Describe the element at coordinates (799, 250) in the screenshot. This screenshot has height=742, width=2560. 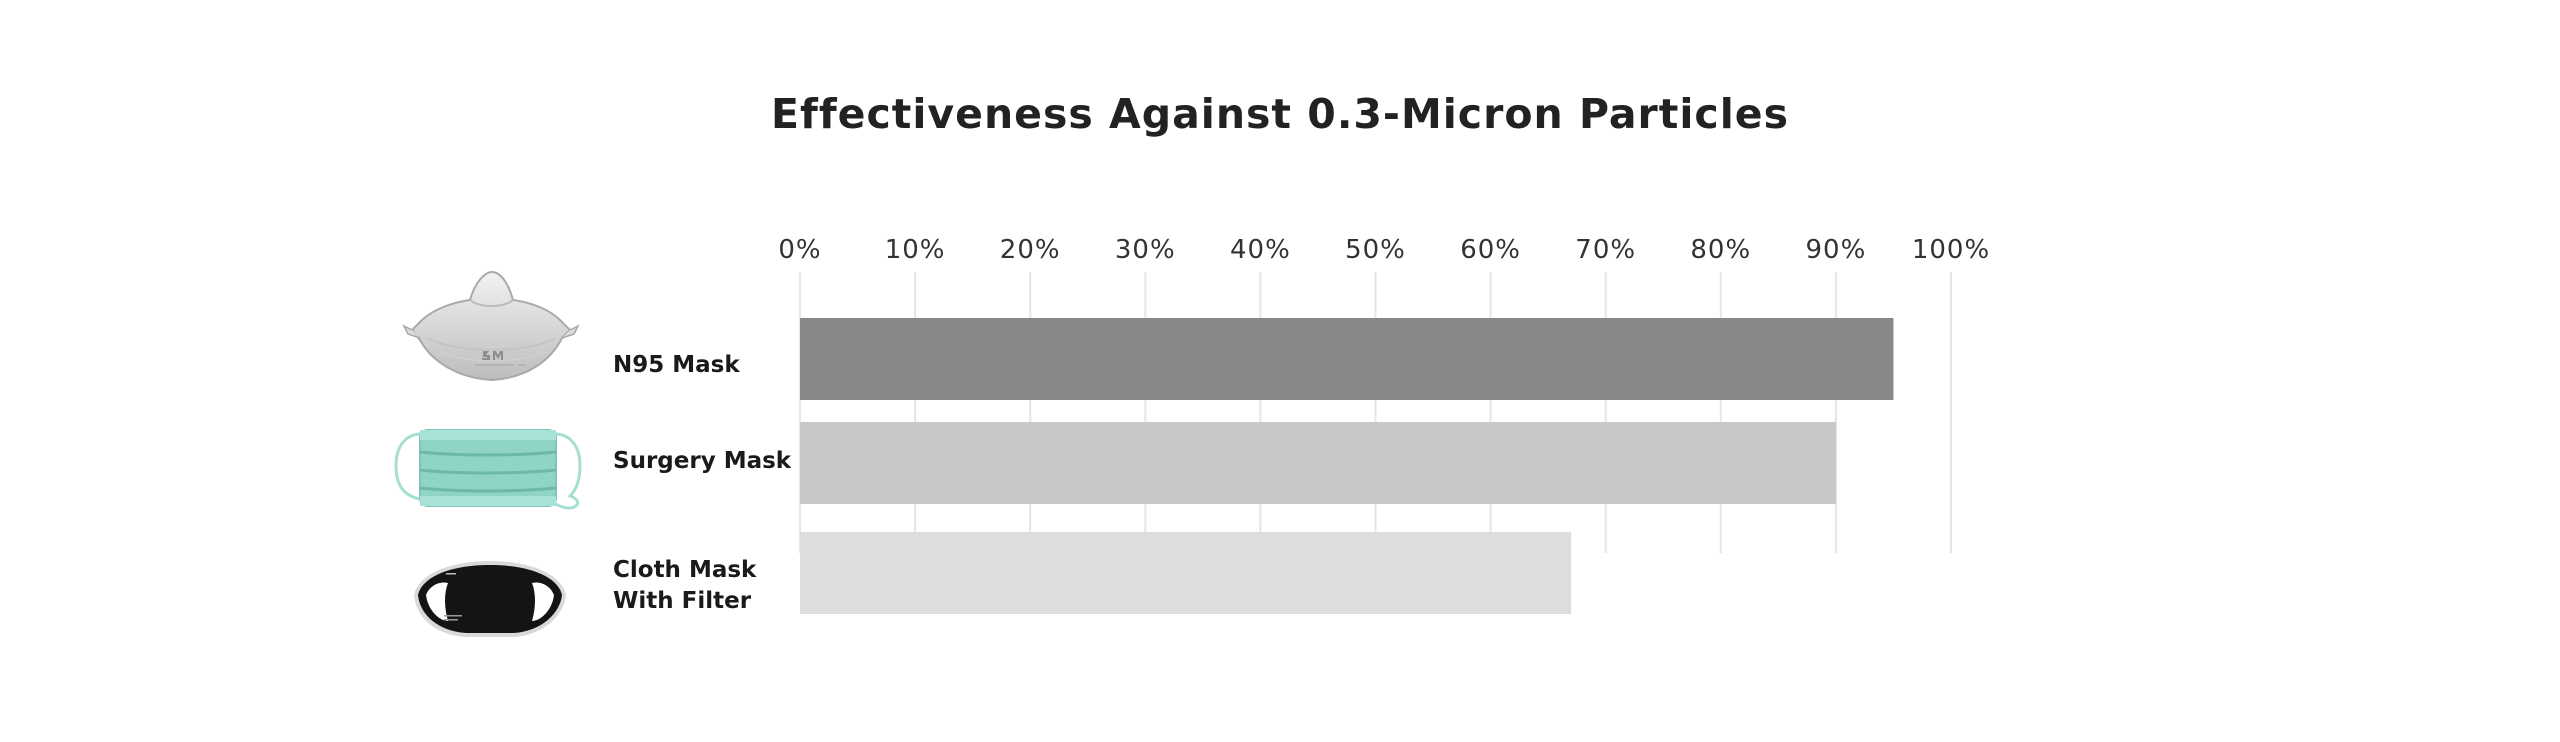
I see `x-tick-label: 0%` at that location.